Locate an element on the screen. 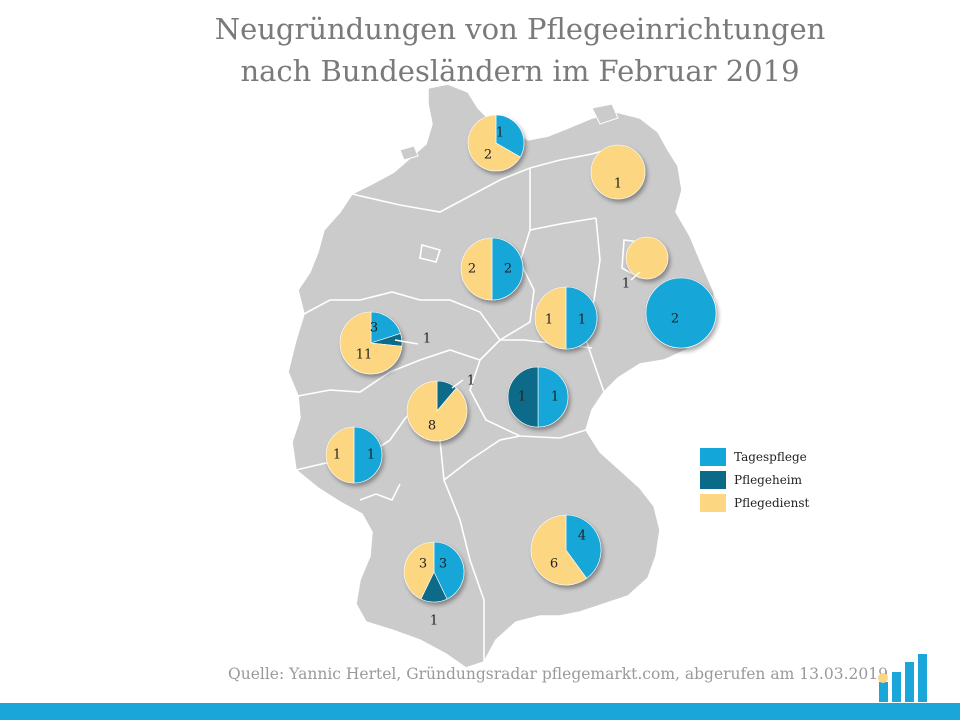  pie-11-label-tagespflege: 4 is located at coordinates (582, 536).